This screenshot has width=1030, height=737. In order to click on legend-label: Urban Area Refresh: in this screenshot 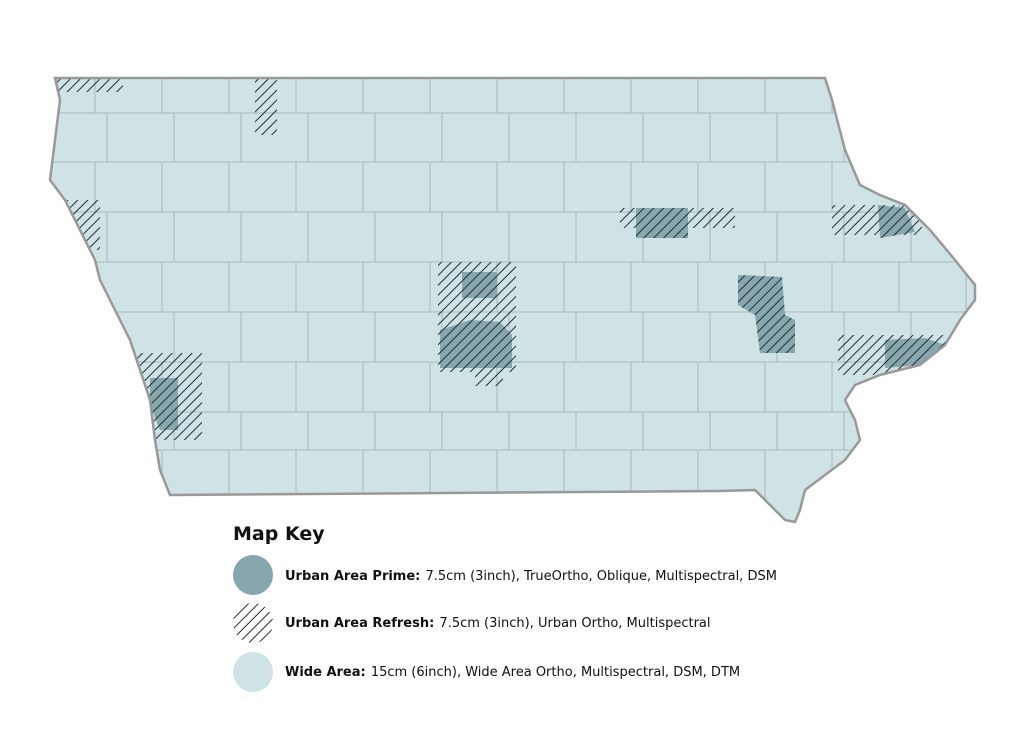, I will do `click(359, 623)`.